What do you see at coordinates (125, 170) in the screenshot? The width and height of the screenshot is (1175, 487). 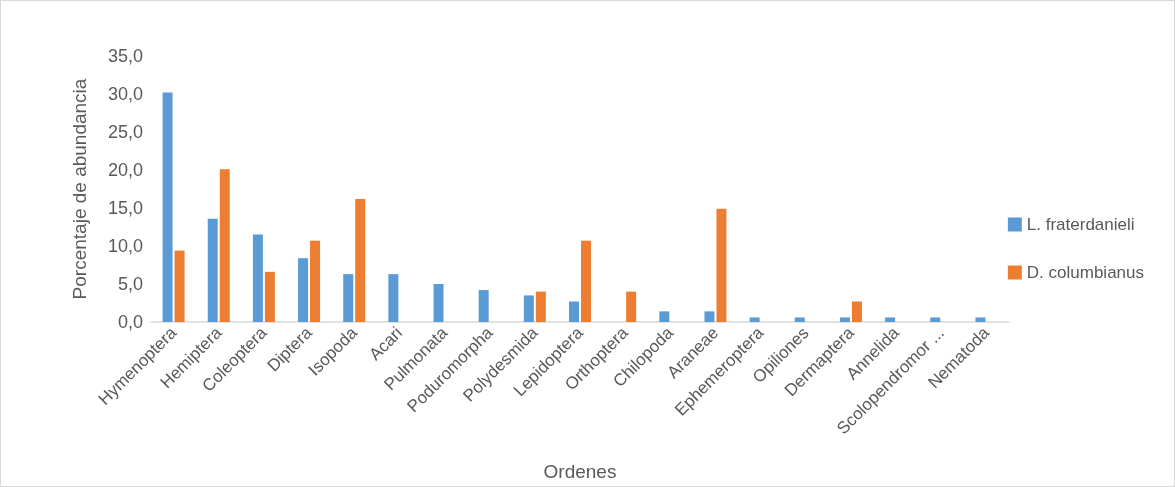 I see `y-tick-label: 20,0` at bounding box center [125, 170].